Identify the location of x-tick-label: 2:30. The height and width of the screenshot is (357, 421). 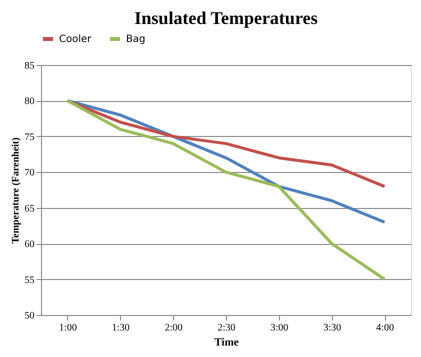
(227, 328).